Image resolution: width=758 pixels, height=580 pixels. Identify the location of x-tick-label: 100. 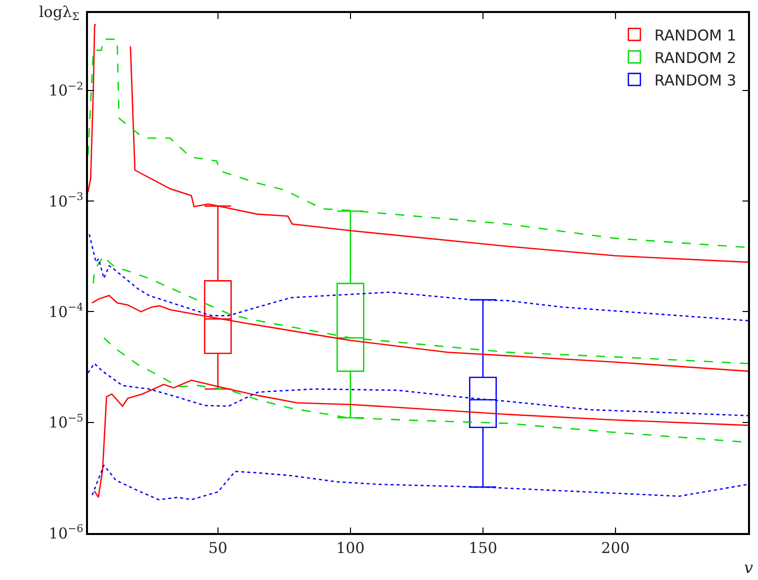
(350, 547).